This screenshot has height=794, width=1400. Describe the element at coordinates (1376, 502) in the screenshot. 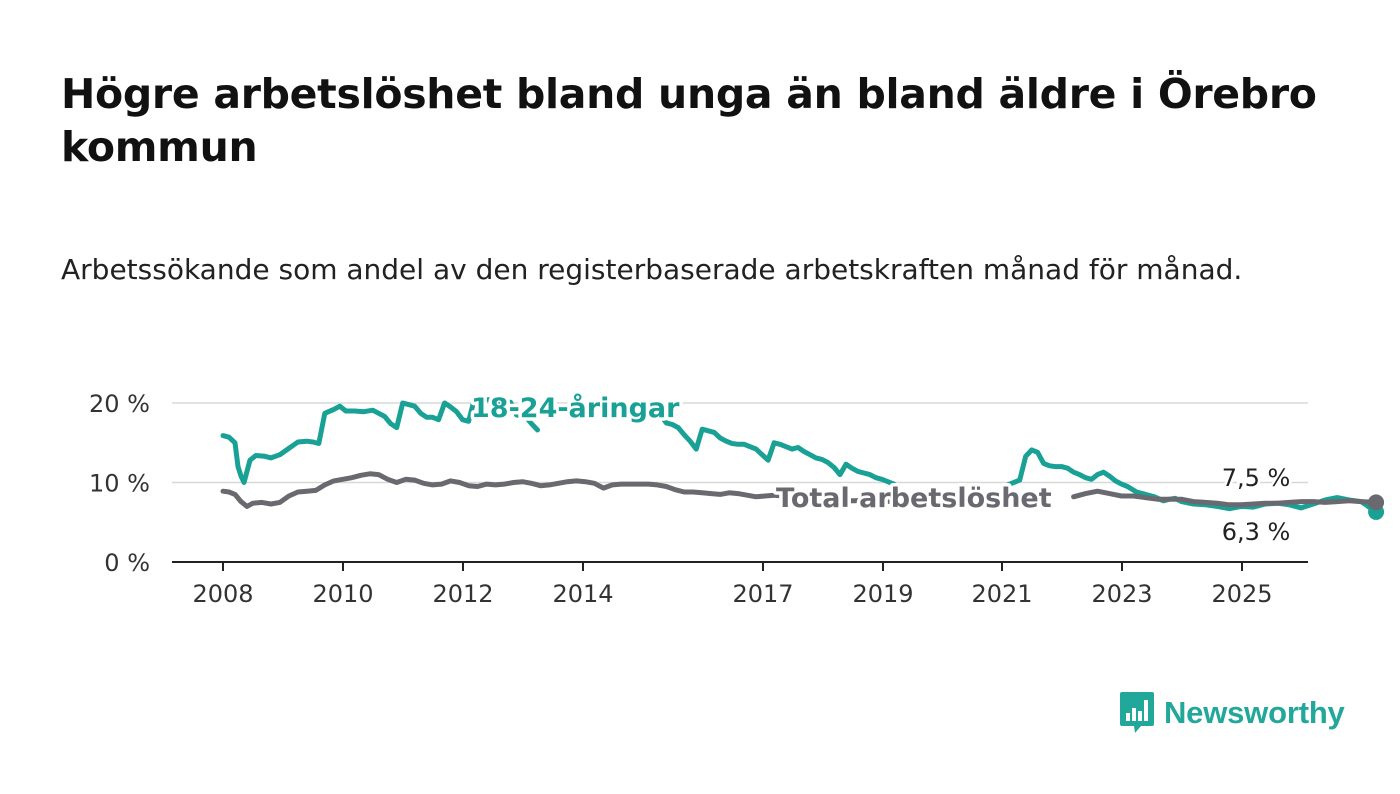

I see `end-point-total` at that location.